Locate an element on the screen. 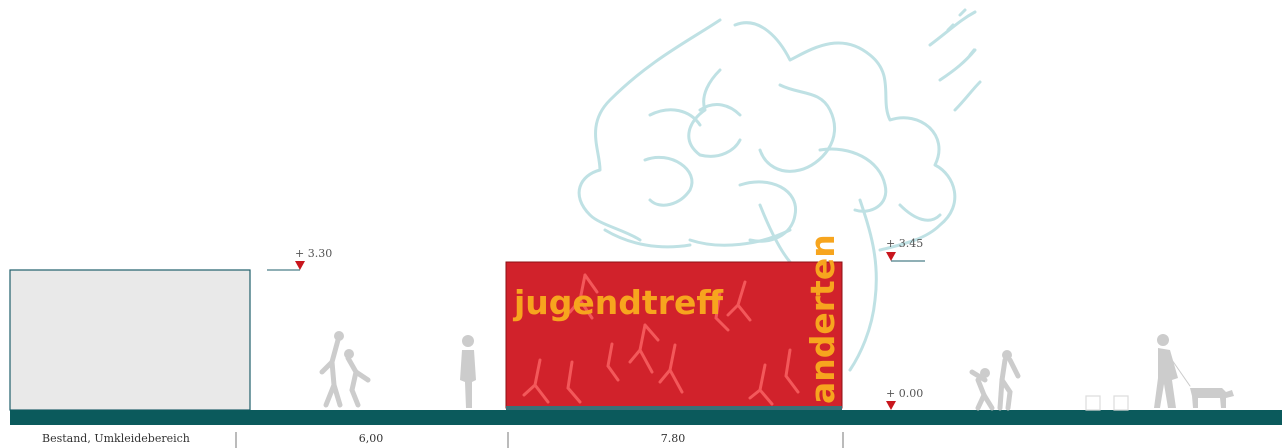 The width and height of the screenshot is (1282, 448). existing-building-label: Bestand, Umkleidebereich is located at coordinates (116, 438).